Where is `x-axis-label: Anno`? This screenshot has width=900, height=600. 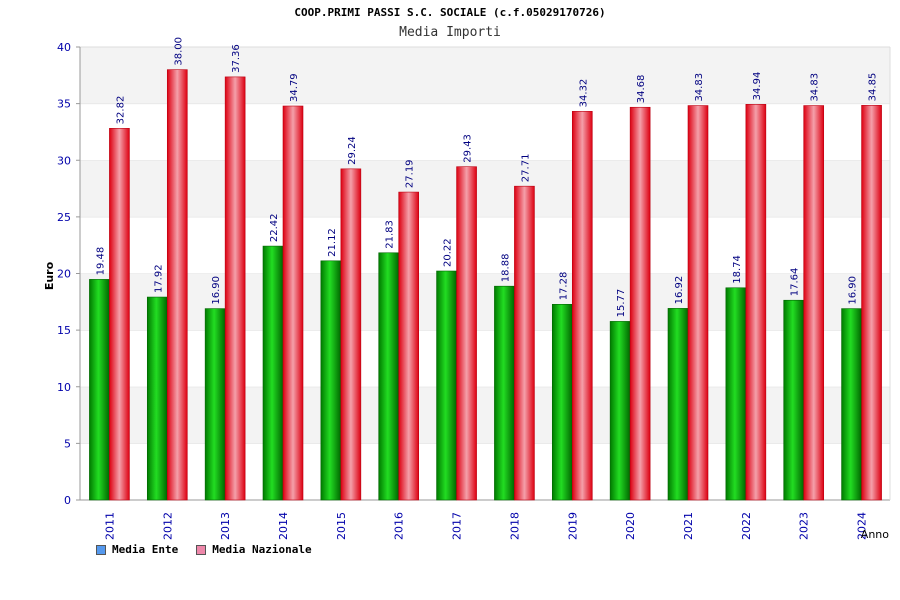
x-axis-label: Anno is located at coordinates (875, 534).